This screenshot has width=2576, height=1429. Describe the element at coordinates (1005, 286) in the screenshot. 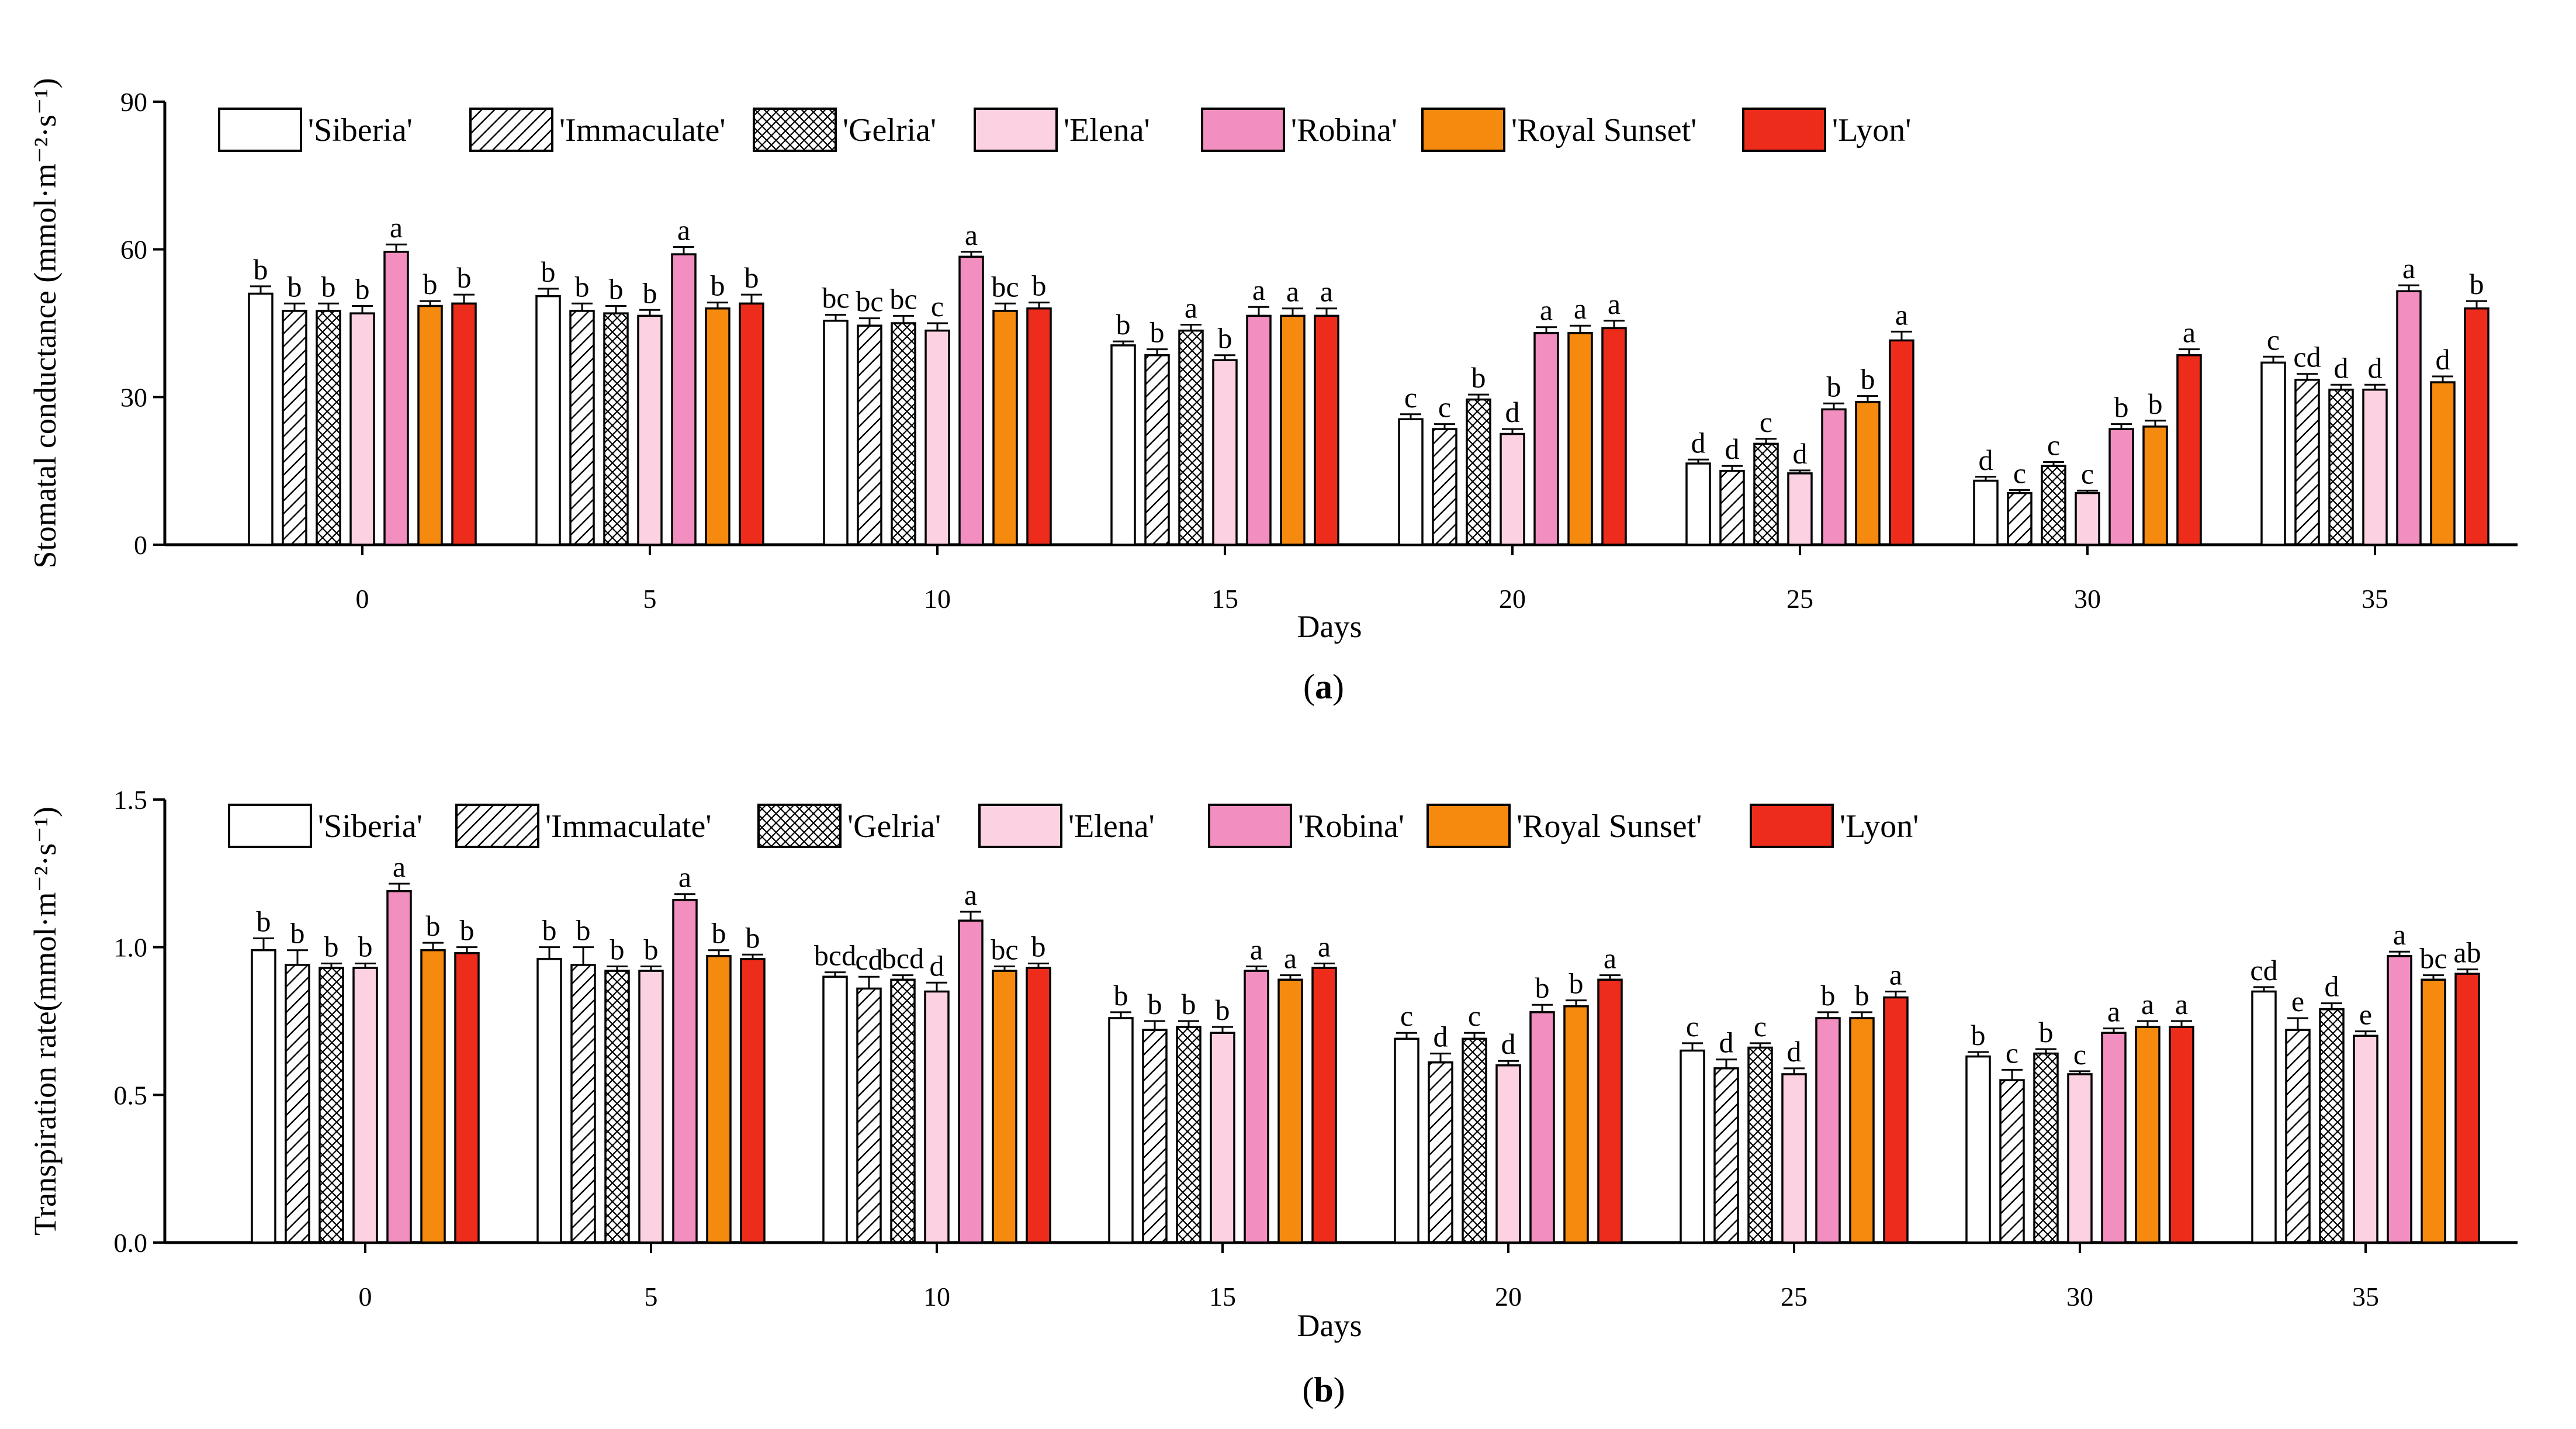

I see `significance-label: bc` at that location.